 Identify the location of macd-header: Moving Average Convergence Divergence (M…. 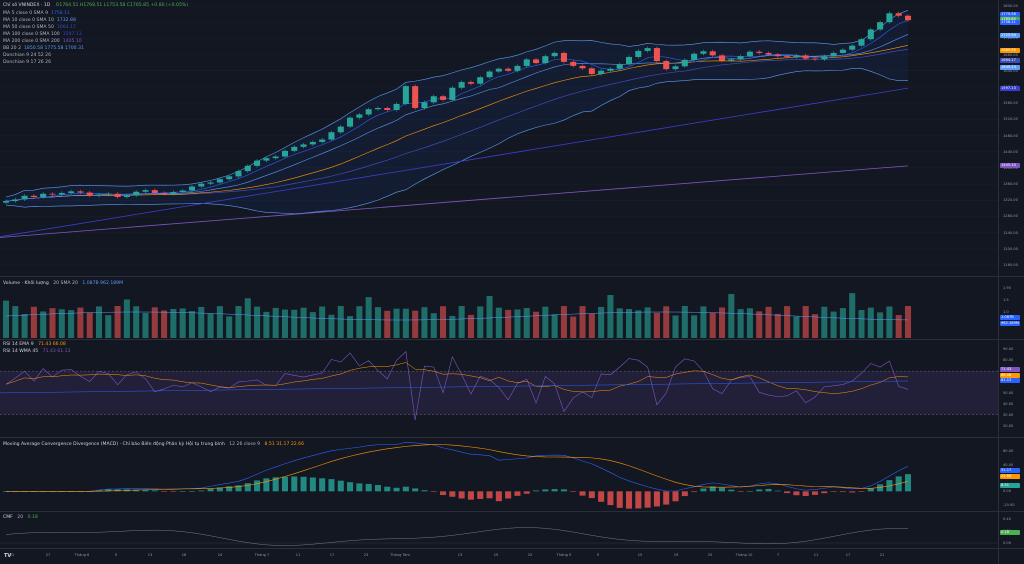
(153, 444).